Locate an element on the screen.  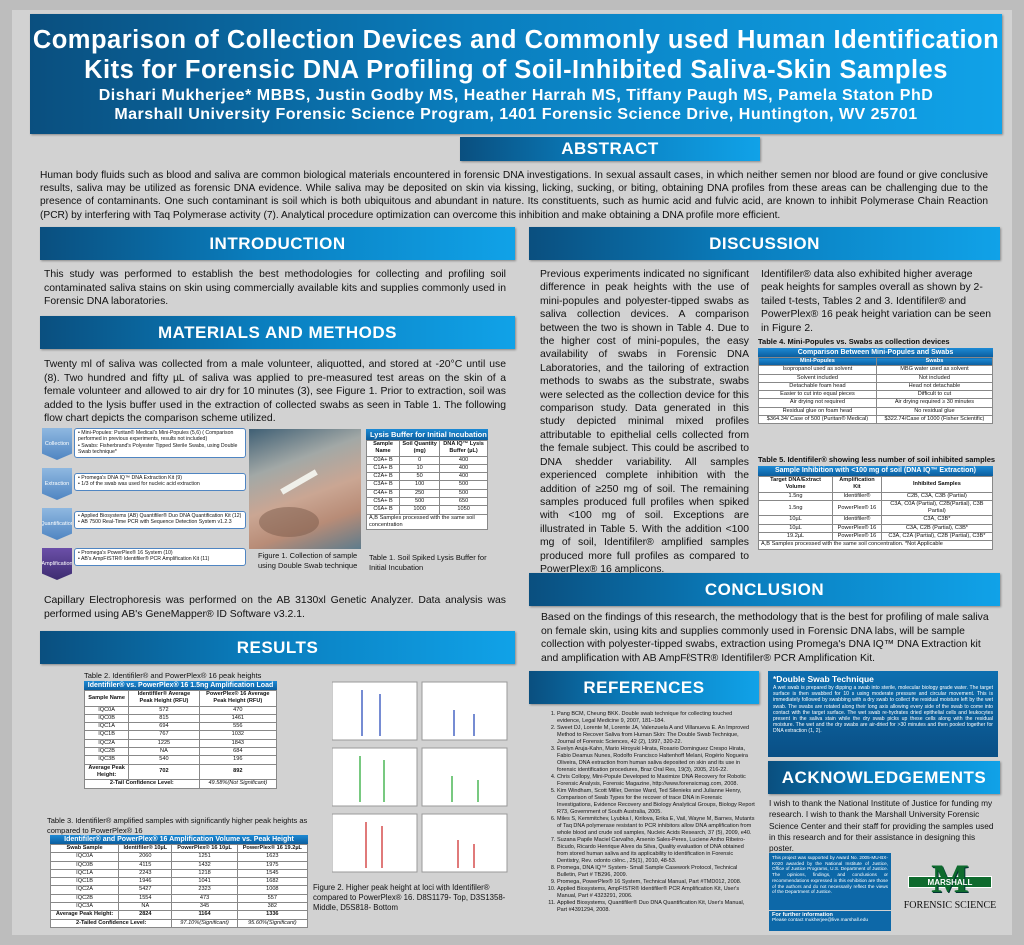
cell: 1164 is located at coordinates (204, 915).